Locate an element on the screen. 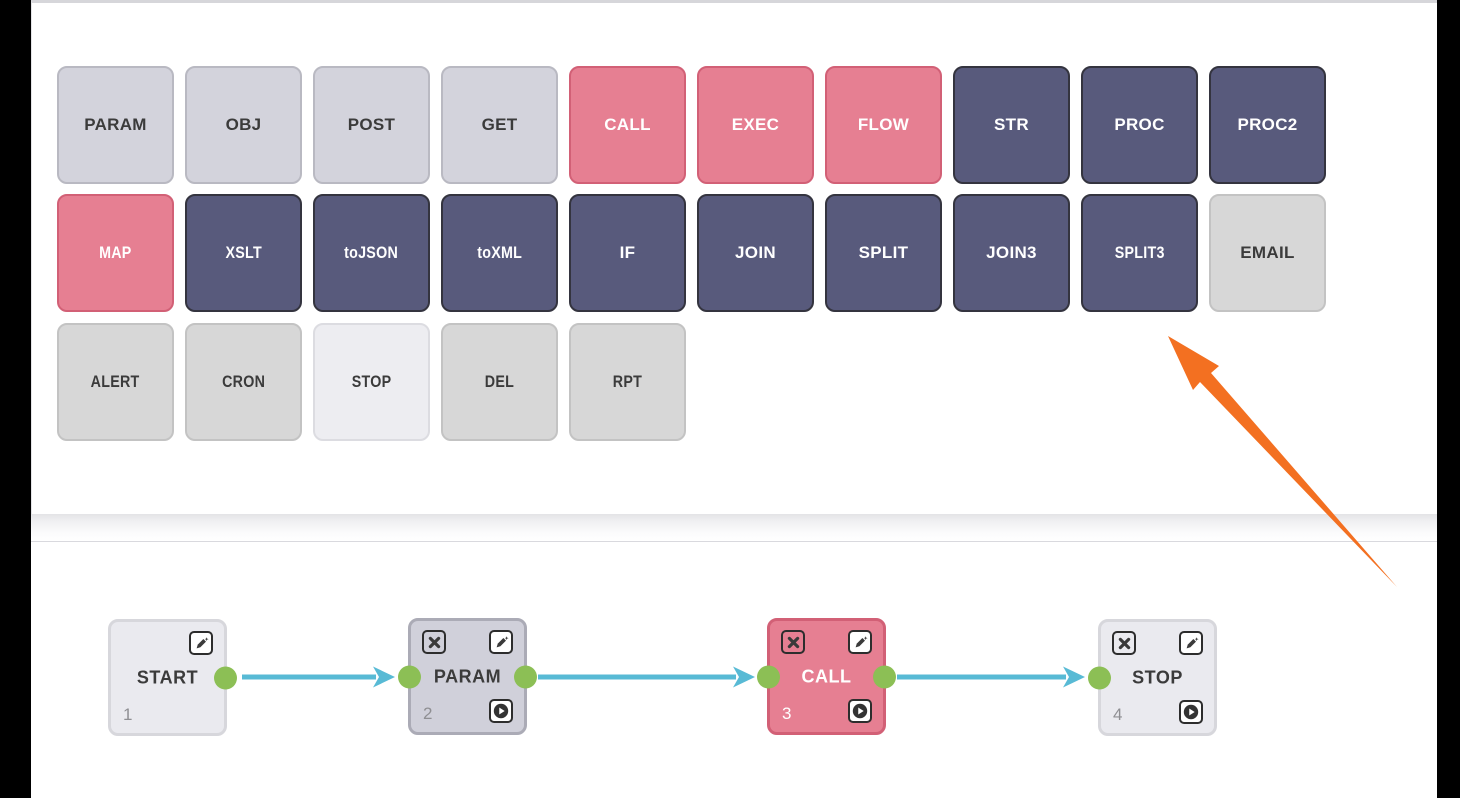 The width and height of the screenshot is (1460, 798). palette-block-get: GET is located at coordinates (499, 125).